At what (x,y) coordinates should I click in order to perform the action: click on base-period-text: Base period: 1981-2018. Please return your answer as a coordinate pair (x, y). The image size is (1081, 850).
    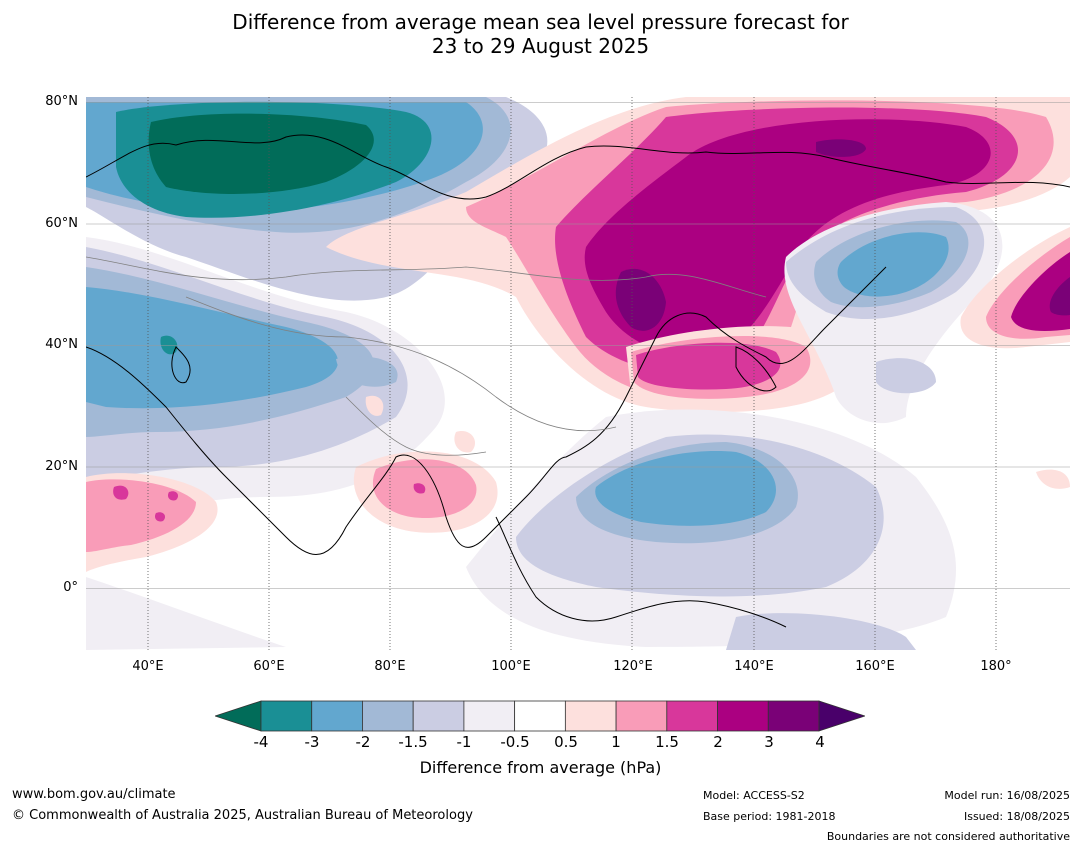
    Looking at the image, I should click on (769, 816).